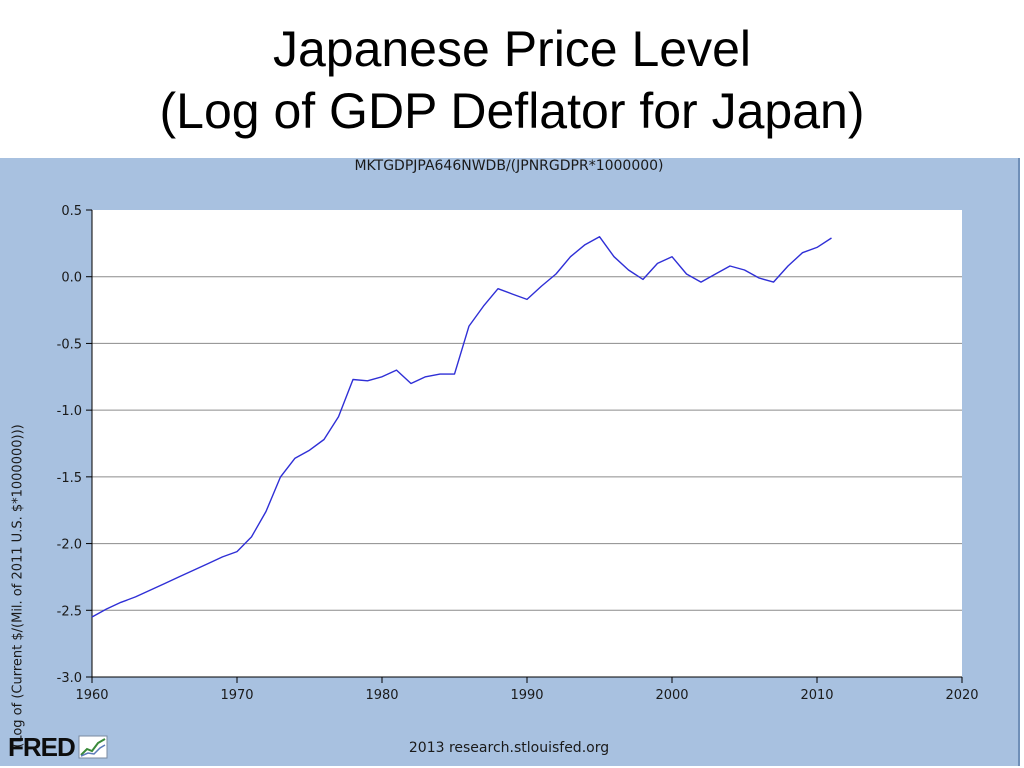 The height and width of the screenshot is (768, 1024). Describe the element at coordinates (816, 695) in the screenshot. I see `x-tick-label: 2010` at that location.